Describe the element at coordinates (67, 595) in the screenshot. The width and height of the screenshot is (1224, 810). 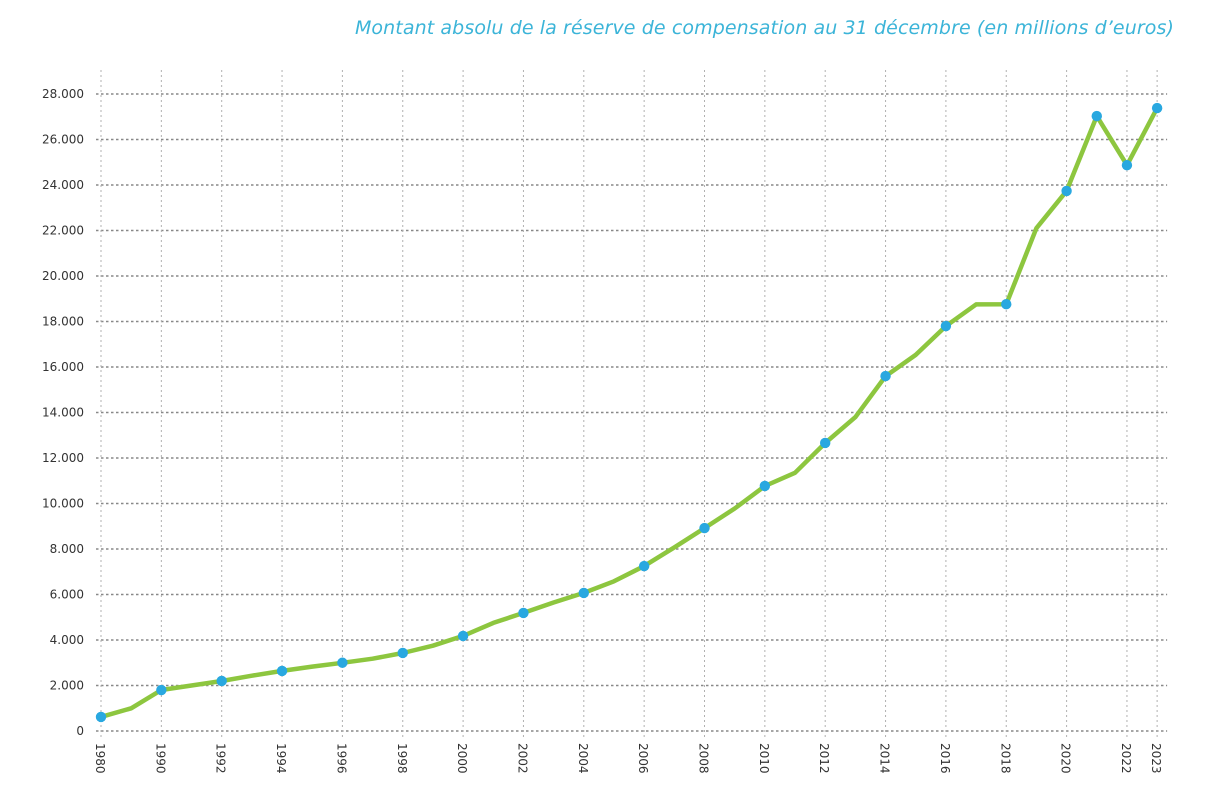
I see `y-tick-label: 6.000` at that location.